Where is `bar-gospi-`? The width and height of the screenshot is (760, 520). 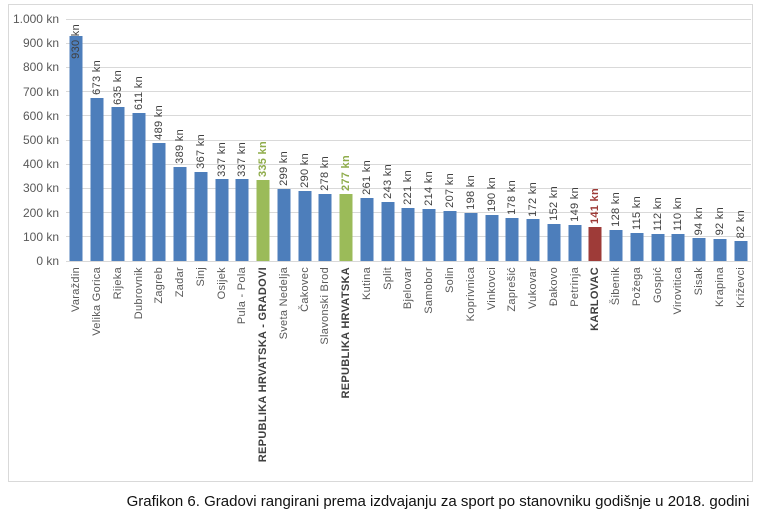
bar-gospi- is located at coordinates (658, 247).